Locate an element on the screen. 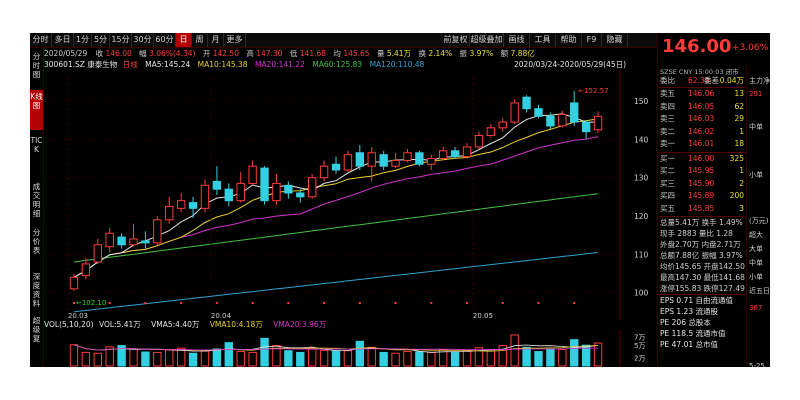 The width and height of the screenshot is (800, 400). period-tab-5: 30分 is located at coordinates (143, 40).